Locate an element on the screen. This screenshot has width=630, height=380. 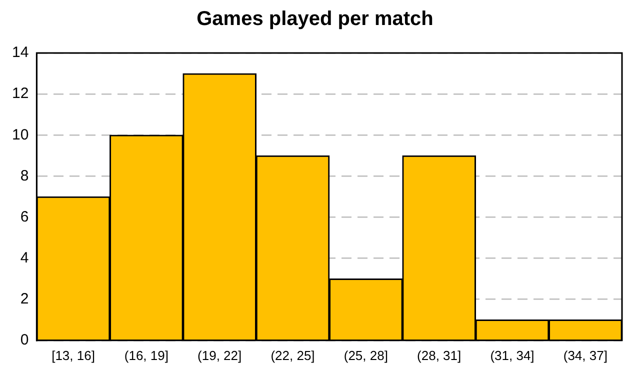
y-tick-label: 2 is located at coordinates (24, 299).